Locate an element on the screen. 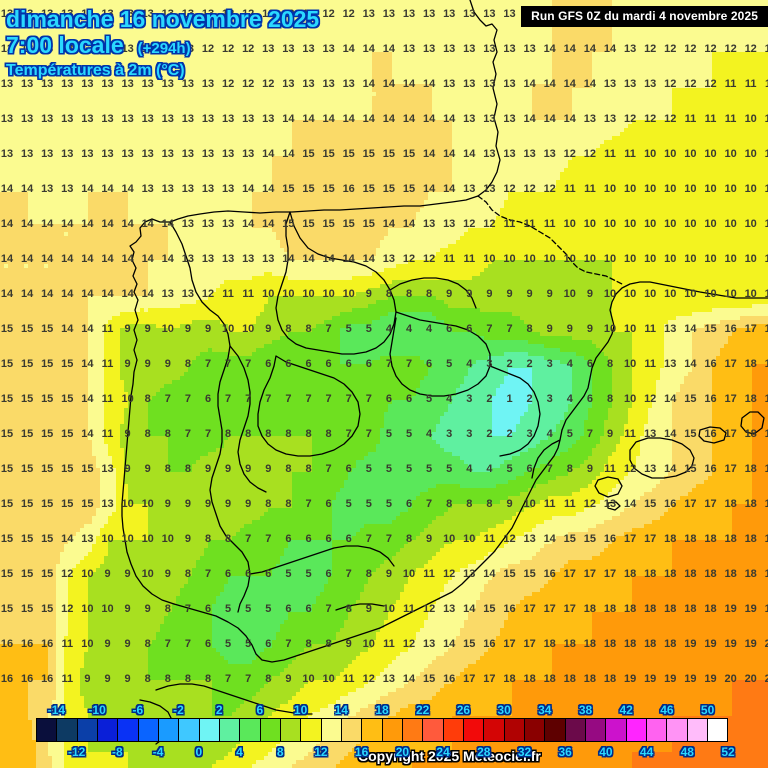 This screenshot has height=768, width=768. river-guadalquivir is located at coordinates (360, 607).